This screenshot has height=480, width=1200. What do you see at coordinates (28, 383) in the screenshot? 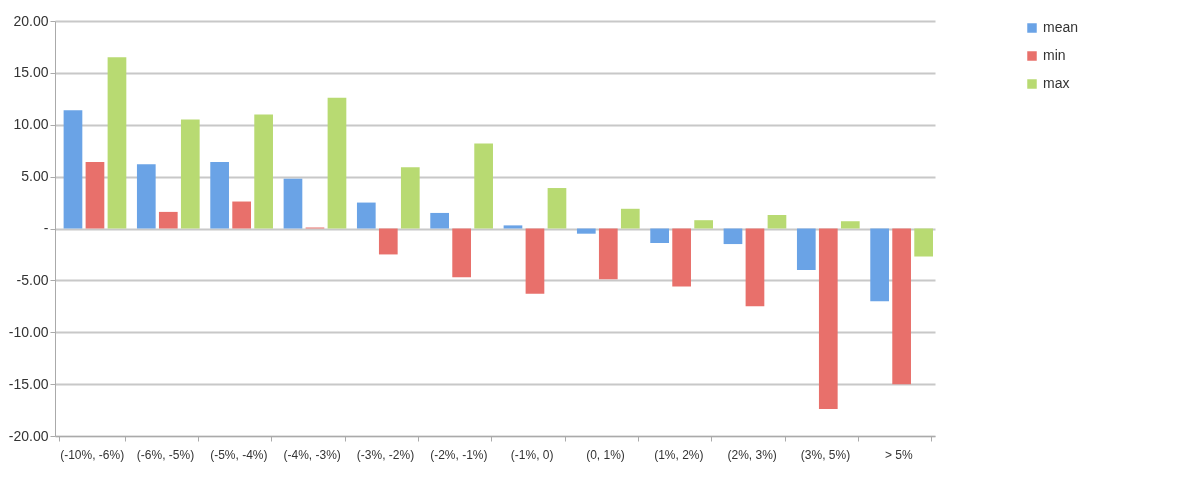
I see `y-tick-label: -15.00` at bounding box center [28, 383].